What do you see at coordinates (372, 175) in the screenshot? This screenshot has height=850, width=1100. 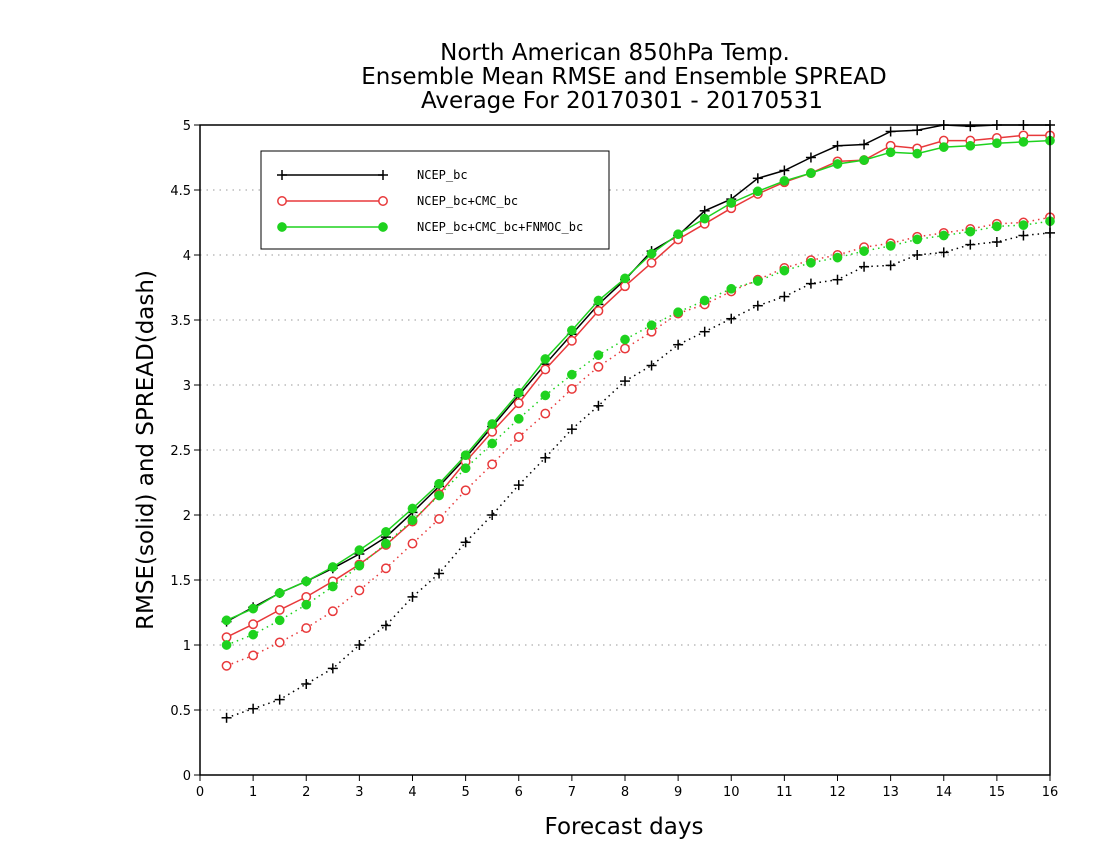 I see `legend-entry: NCEP_bc` at bounding box center [372, 175].